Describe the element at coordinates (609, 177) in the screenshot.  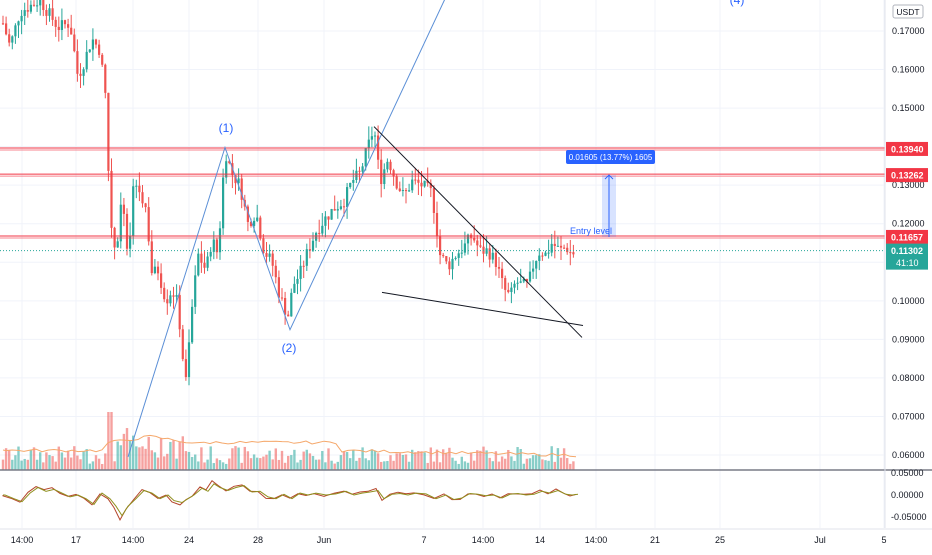
I see `measure-arrow-head` at that location.